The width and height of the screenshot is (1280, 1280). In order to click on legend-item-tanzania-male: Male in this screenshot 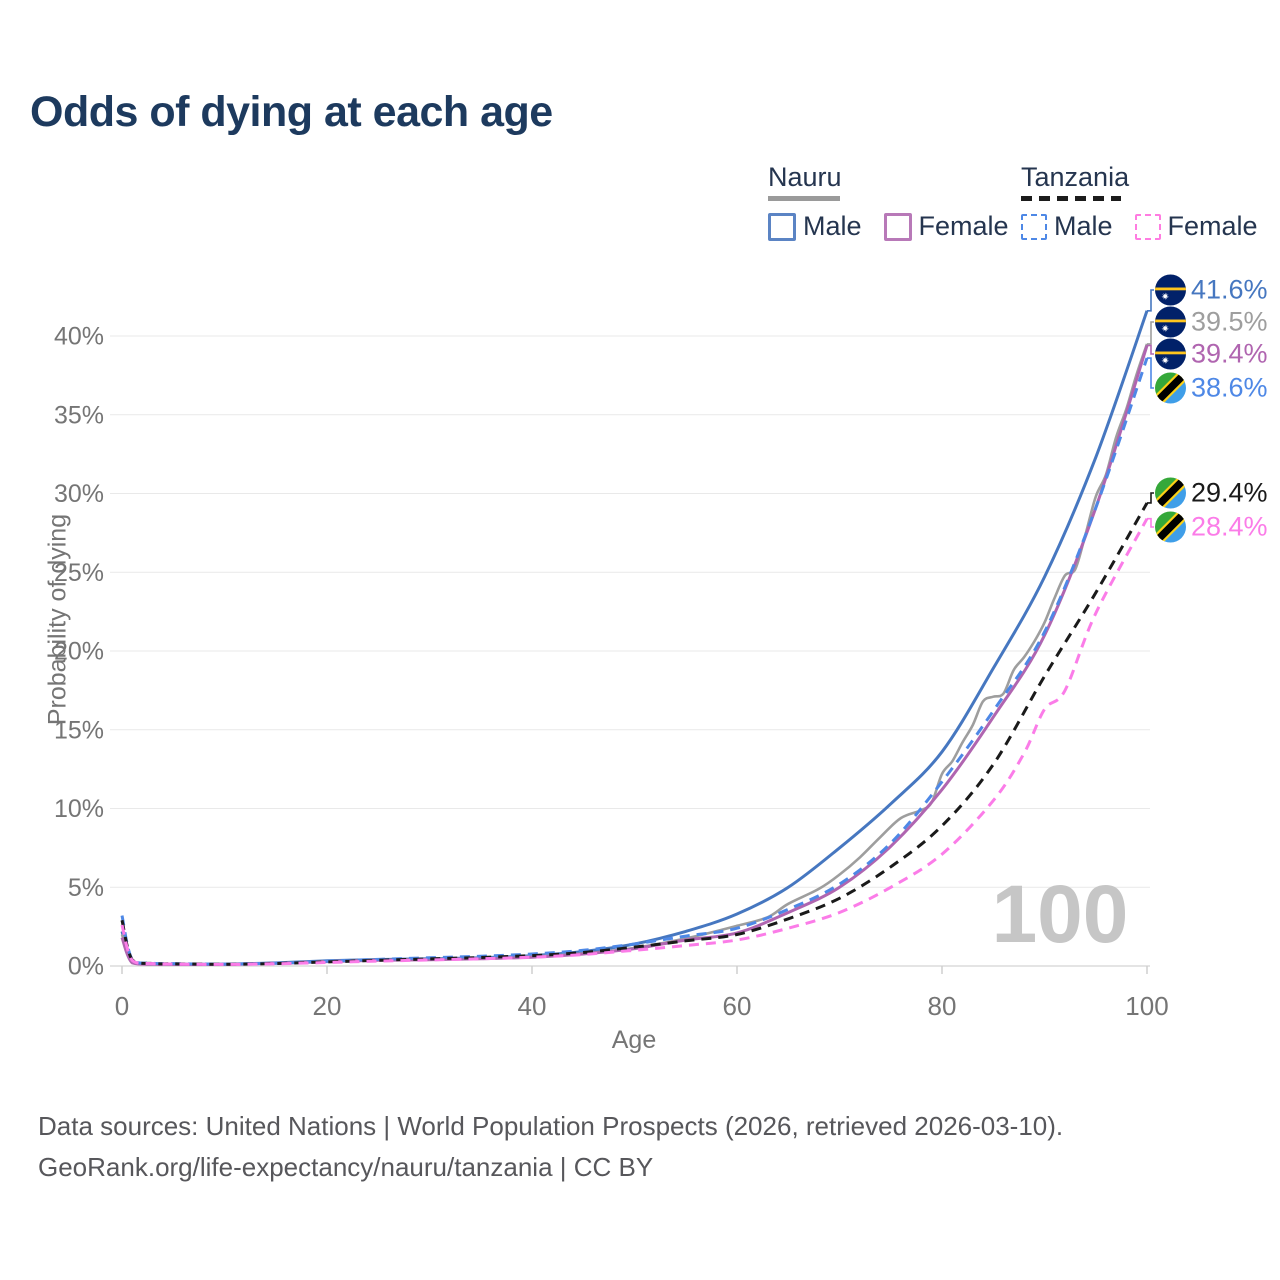, I will do `click(1067, 226)`.